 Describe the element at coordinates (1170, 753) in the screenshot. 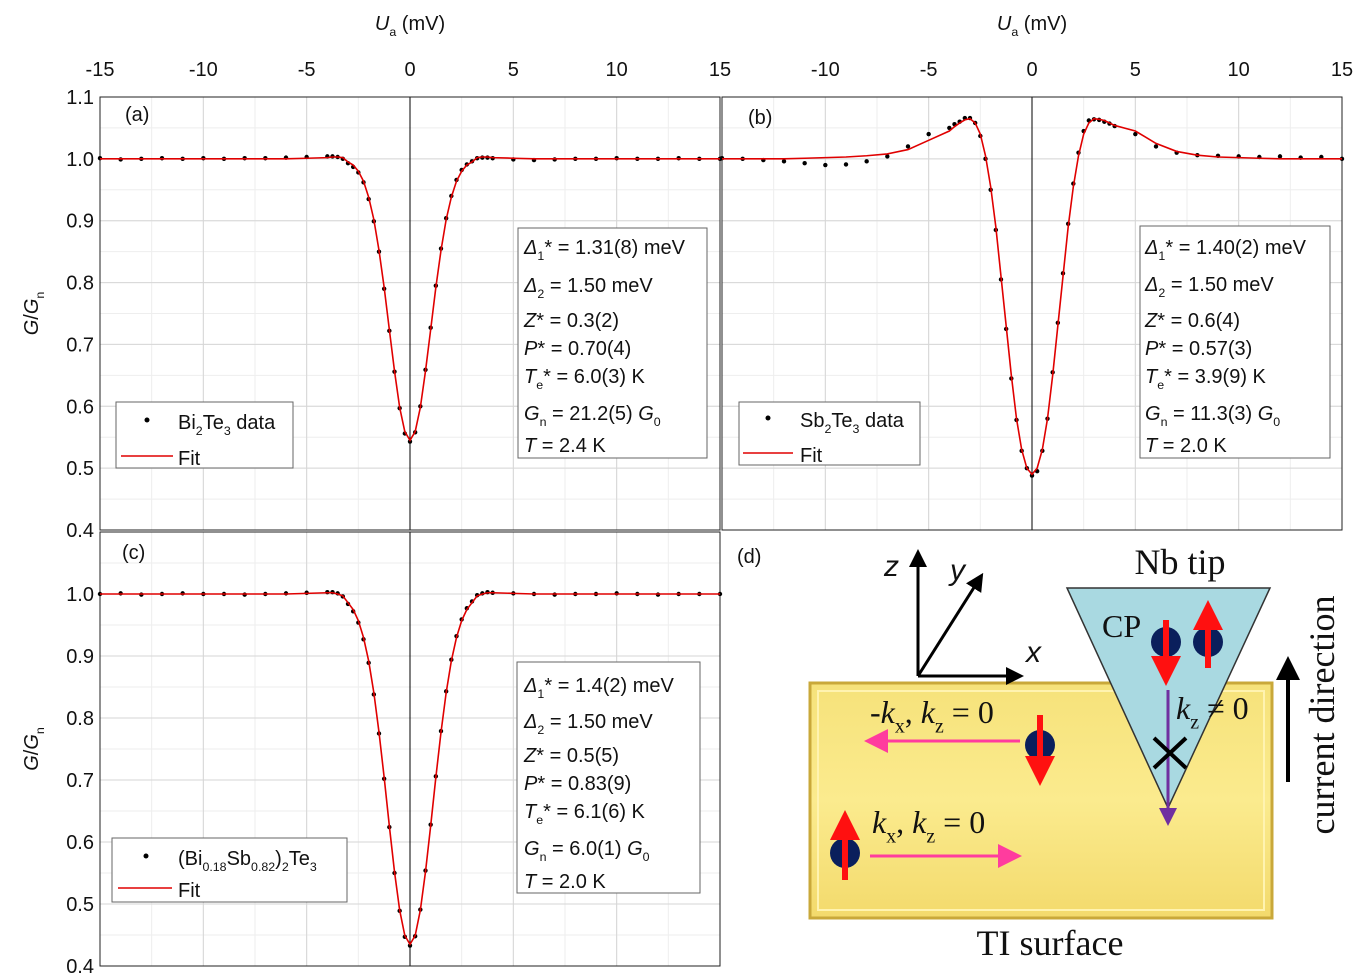

I see `forbidden-mark` at that location.